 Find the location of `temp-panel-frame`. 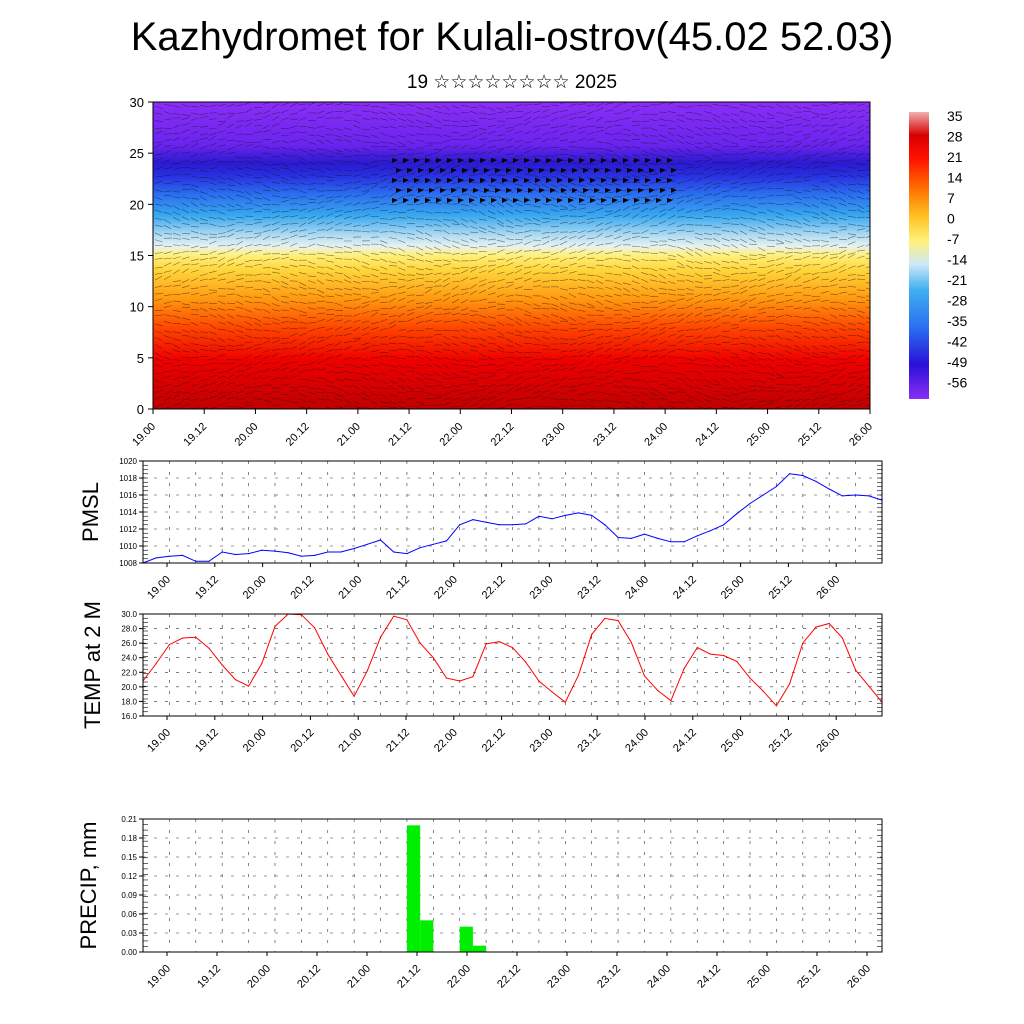

temp-panel-frame is located at coordinates (512, 665).